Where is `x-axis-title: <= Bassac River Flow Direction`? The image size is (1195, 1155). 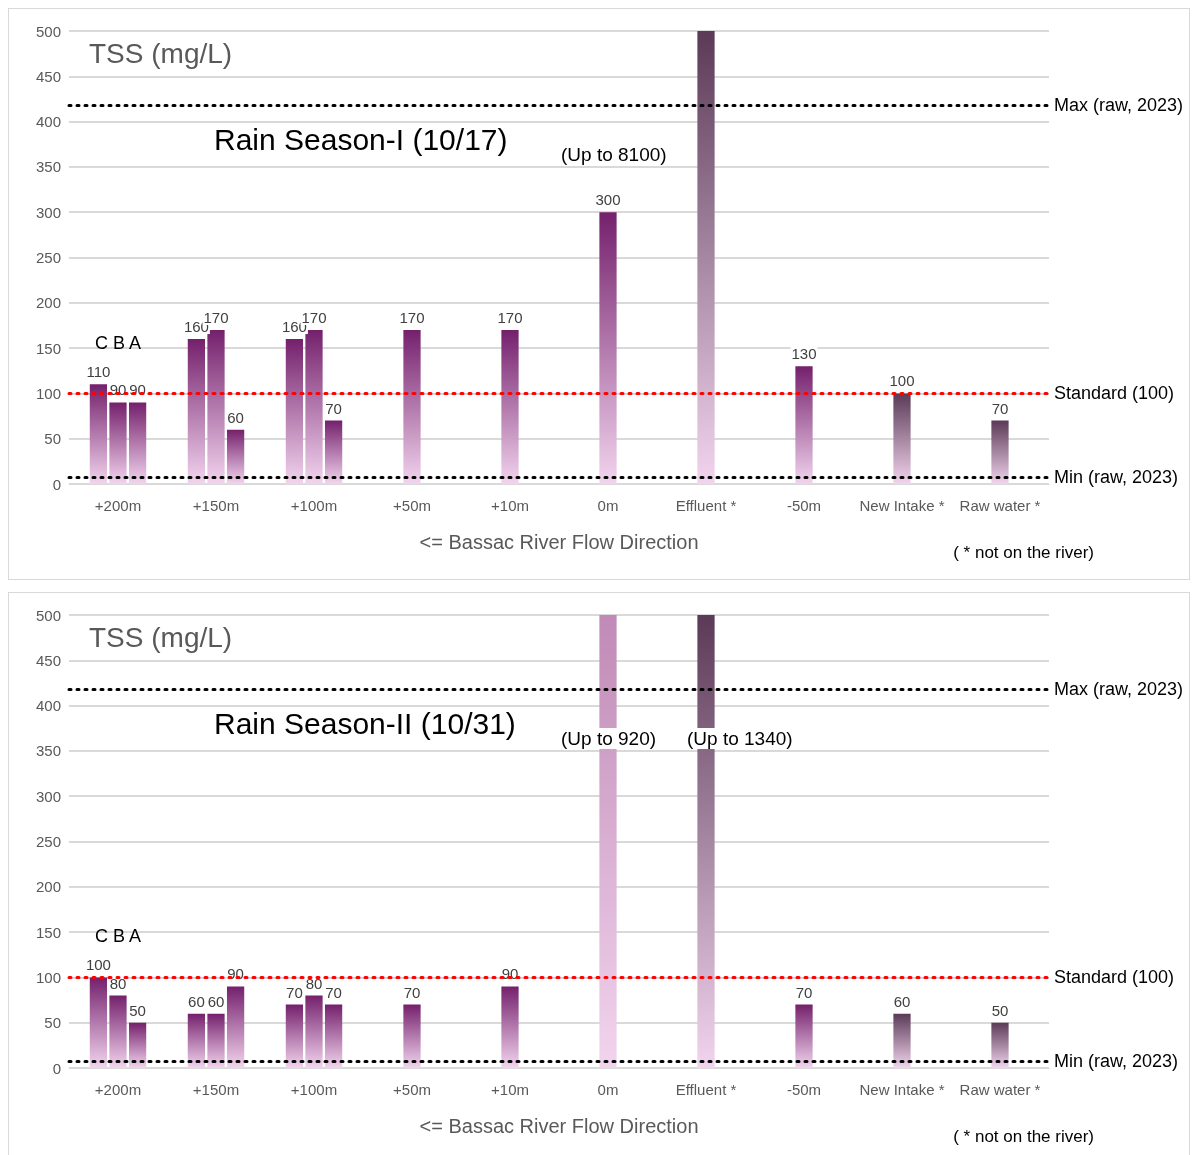
x-axis-title: <= Bassac River Flow Direction is located at coordinates (559, 542).